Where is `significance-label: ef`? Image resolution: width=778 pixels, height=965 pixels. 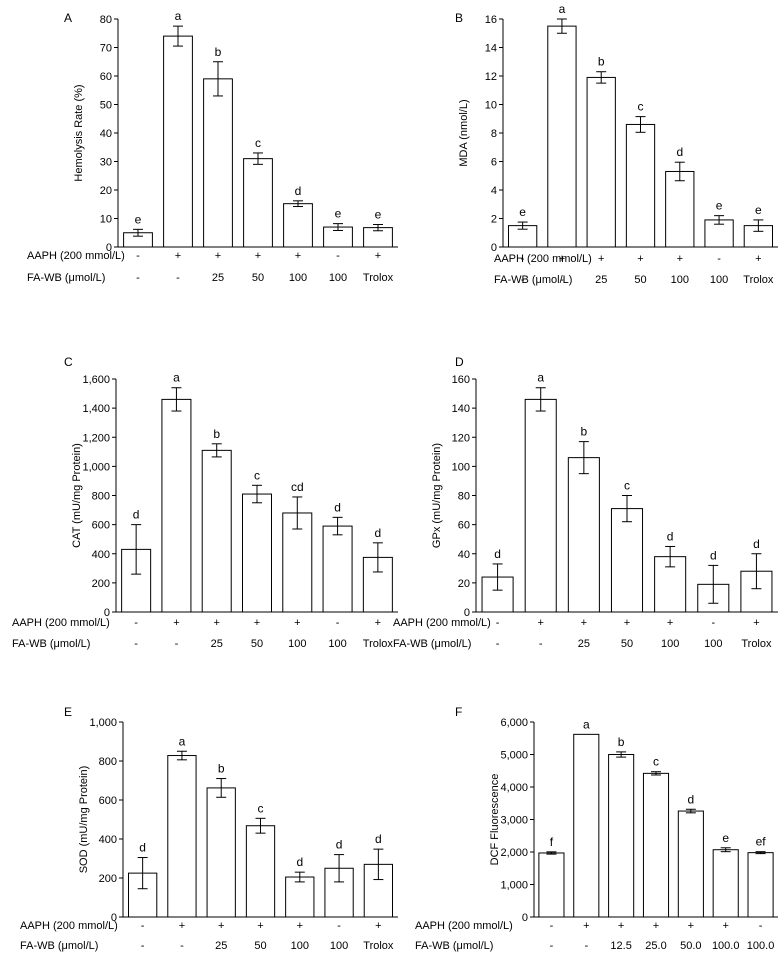 significance-label: ef is located at coordinates (761, 842).